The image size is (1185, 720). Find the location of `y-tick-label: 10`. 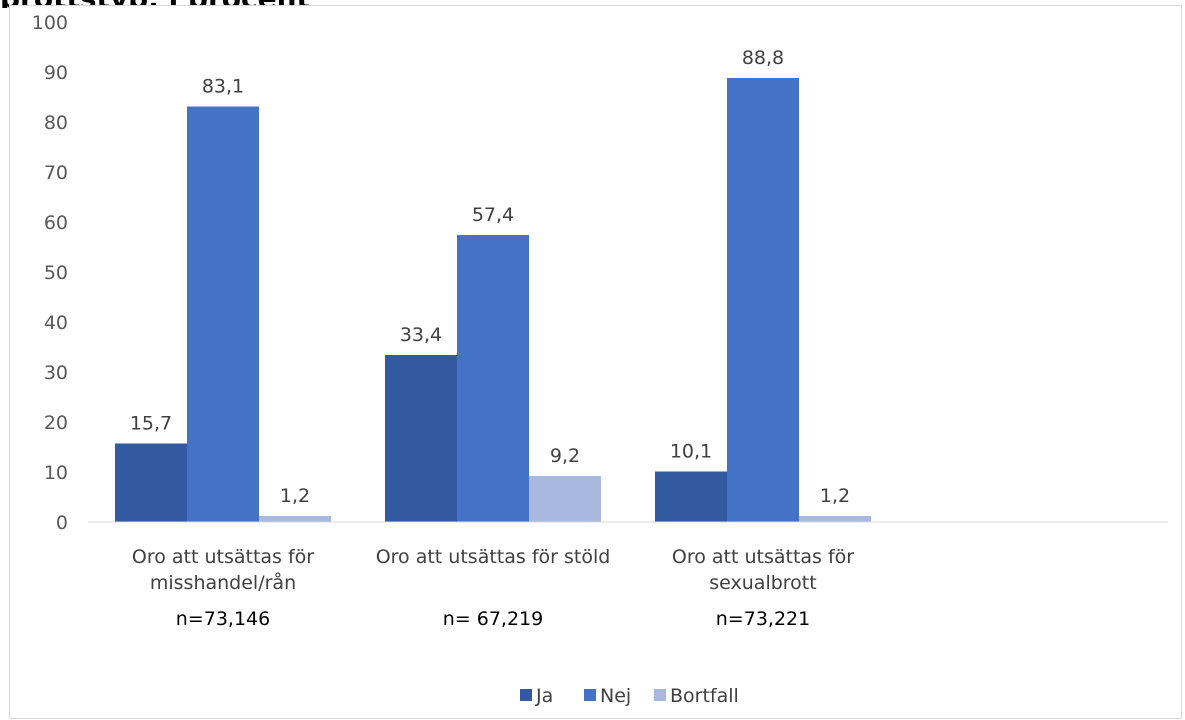

y-tick-label: 10 is located at coordinates (56, 473).